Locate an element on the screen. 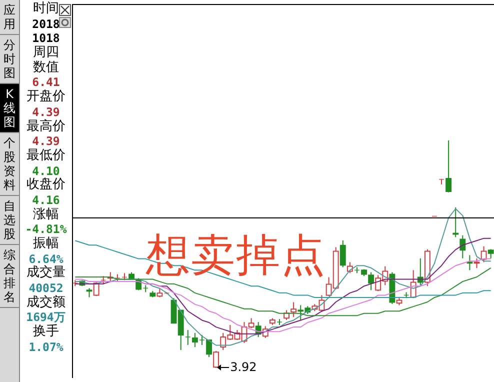  text: 1694万 is located at coordinates (46, 317).